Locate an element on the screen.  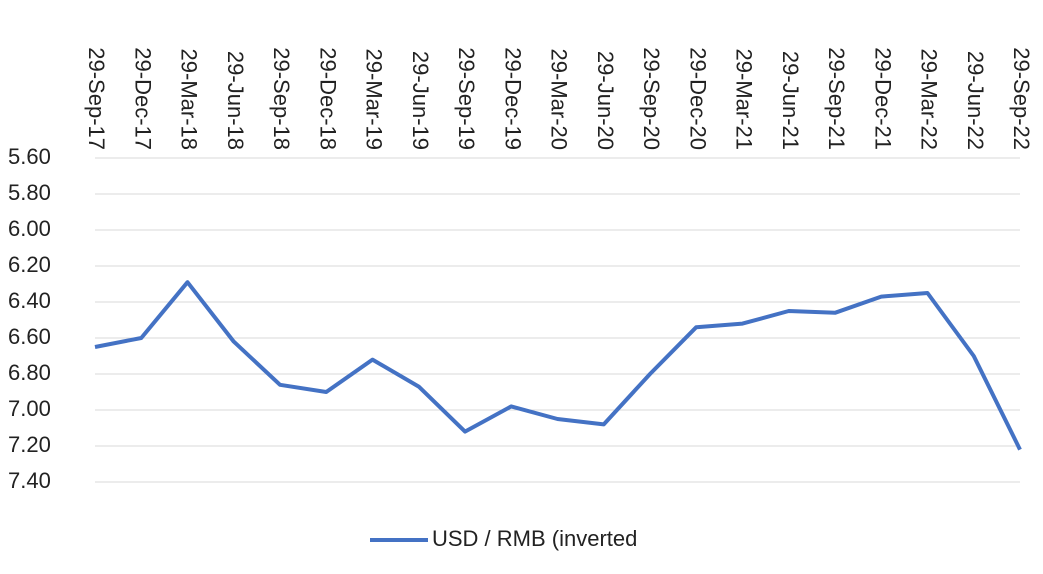
x-tick-label: 29-Jun-22 is located at coordinates (975, 100).